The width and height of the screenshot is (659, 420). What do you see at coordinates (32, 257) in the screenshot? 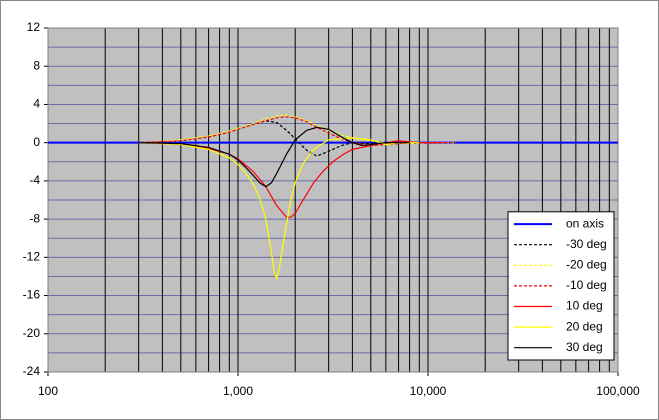
I see `y-tick-label: -12` at bounding box center [32, 257].